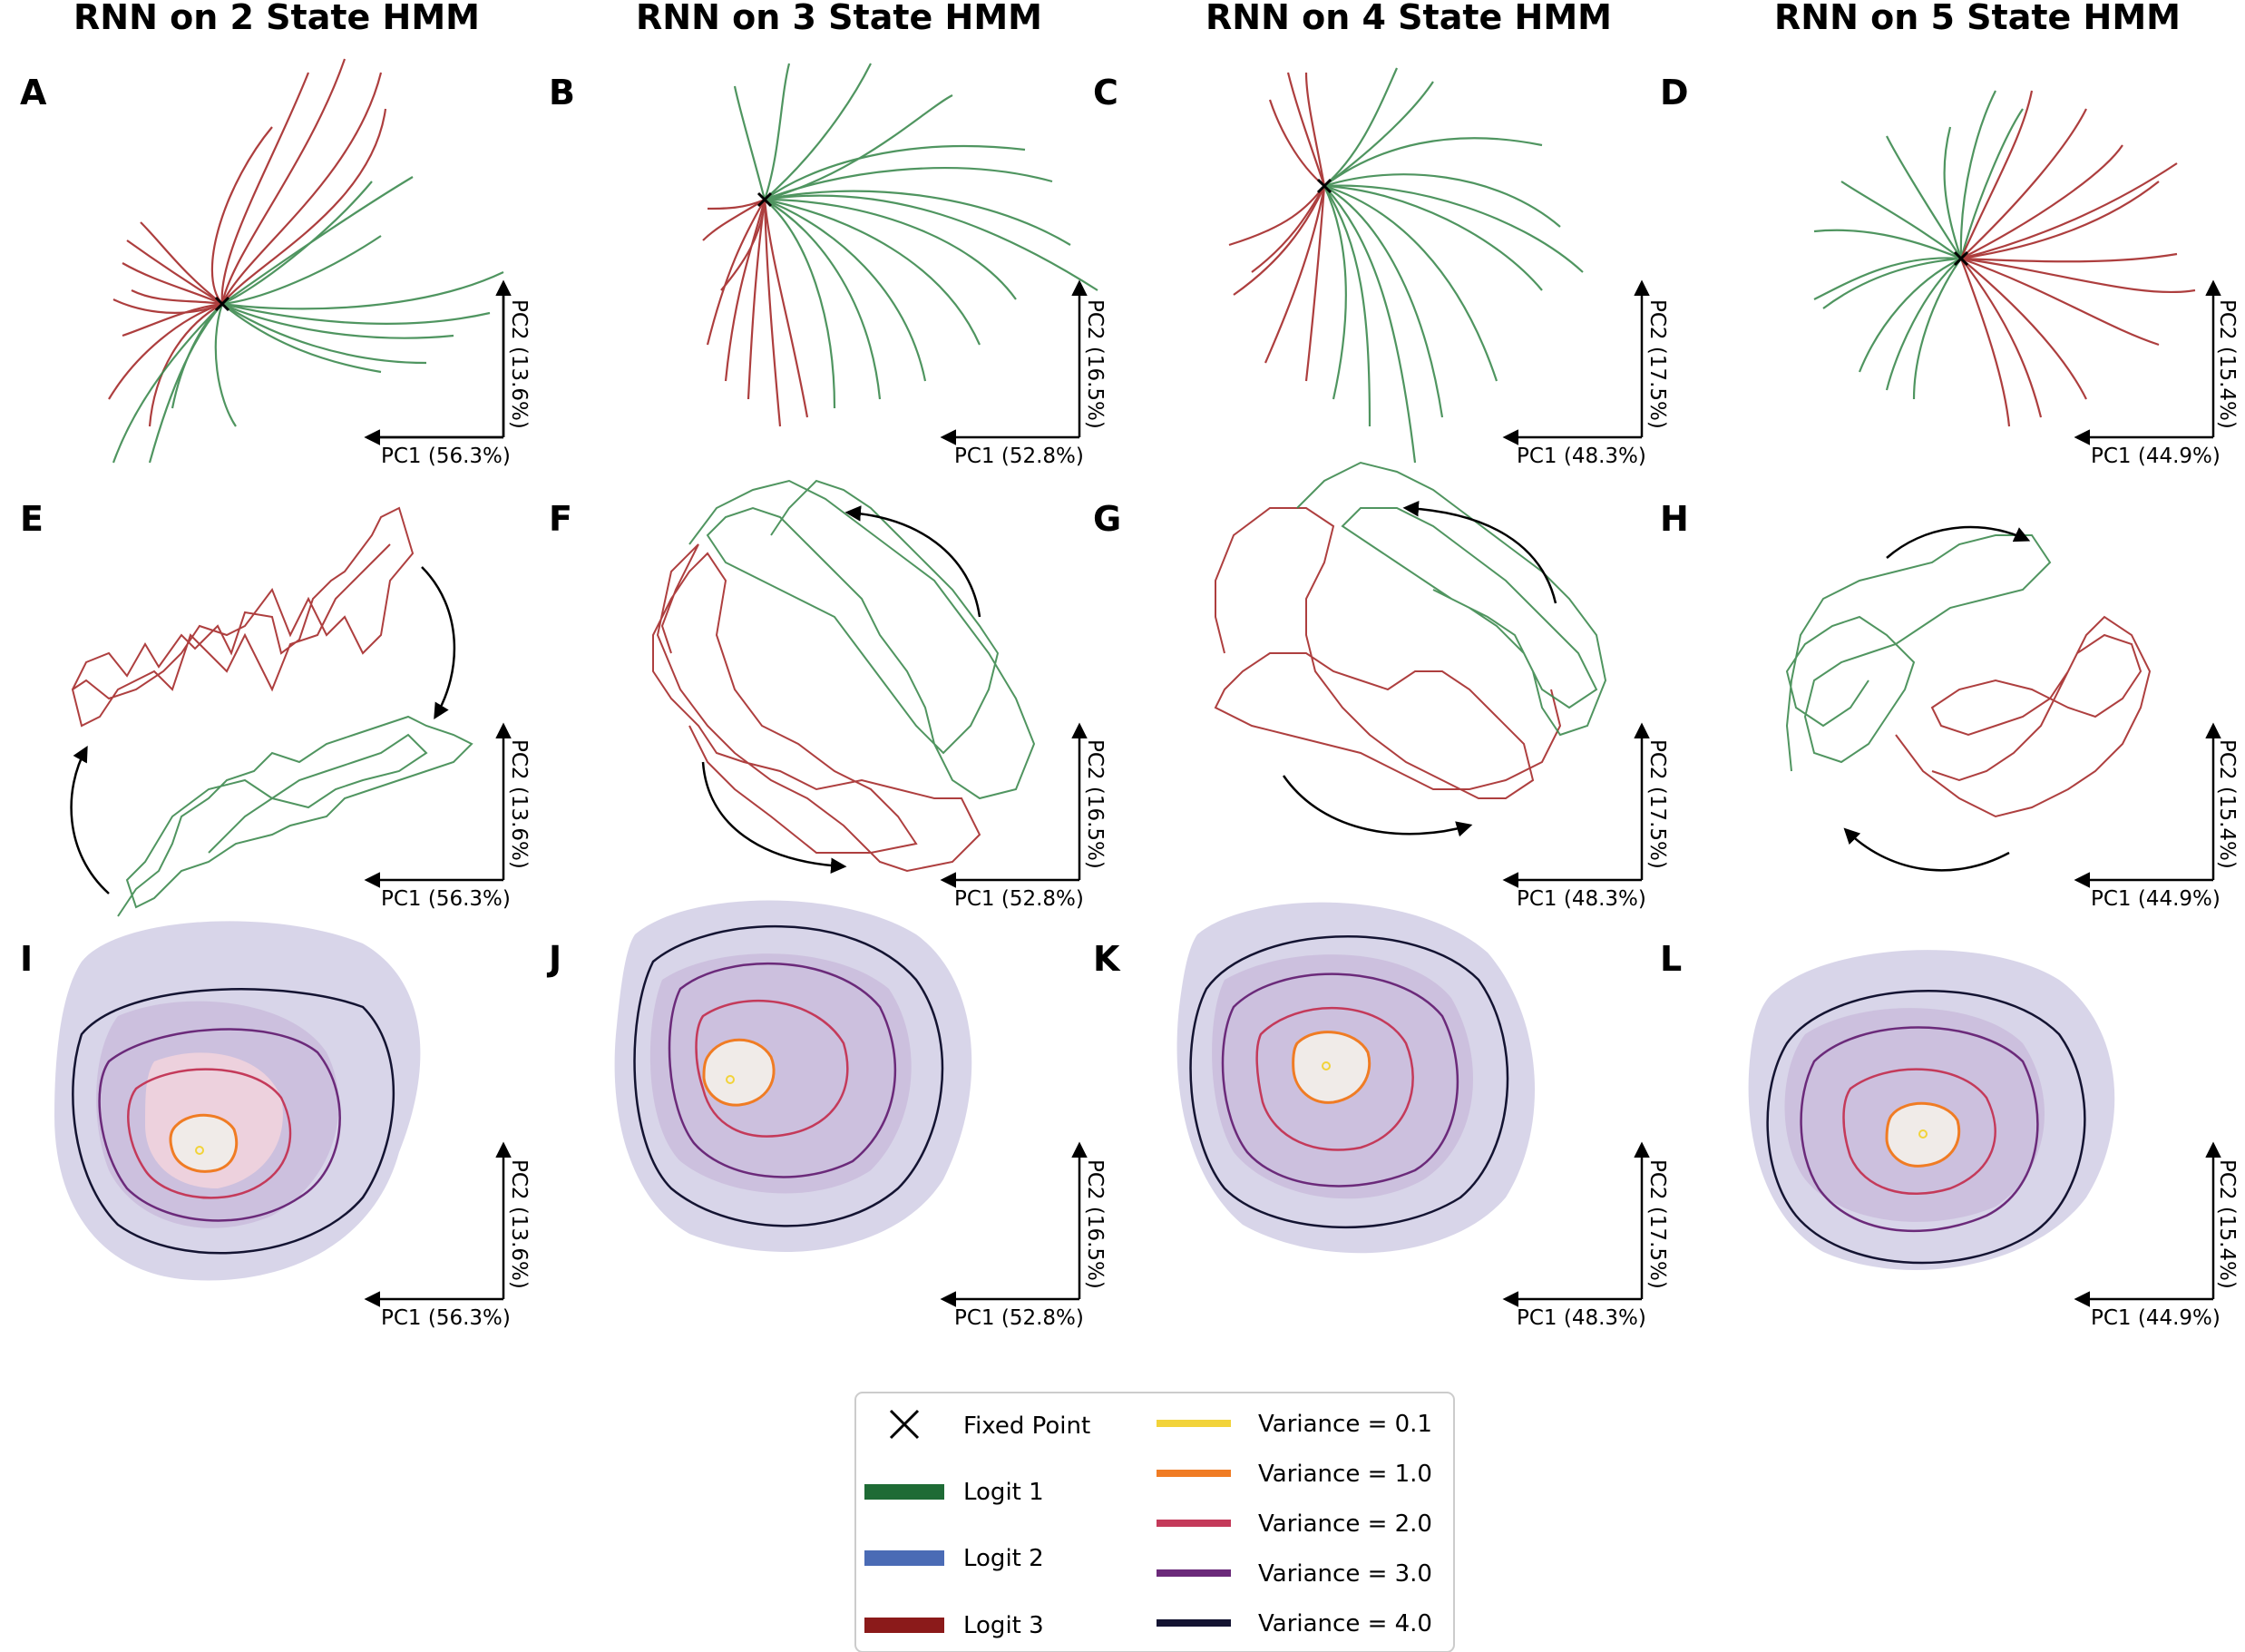 This screenshot has width=2245, height=1652. Describe the element at coordinates (730, 1079) in the screenshot. I see `contour-var-0.1-J` at that location.